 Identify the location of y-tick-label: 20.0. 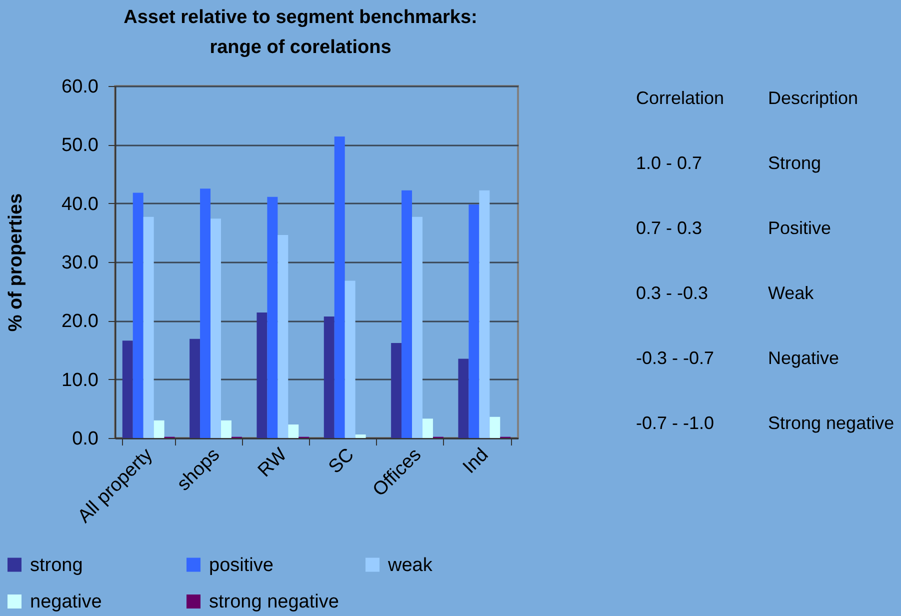
(80, 321).